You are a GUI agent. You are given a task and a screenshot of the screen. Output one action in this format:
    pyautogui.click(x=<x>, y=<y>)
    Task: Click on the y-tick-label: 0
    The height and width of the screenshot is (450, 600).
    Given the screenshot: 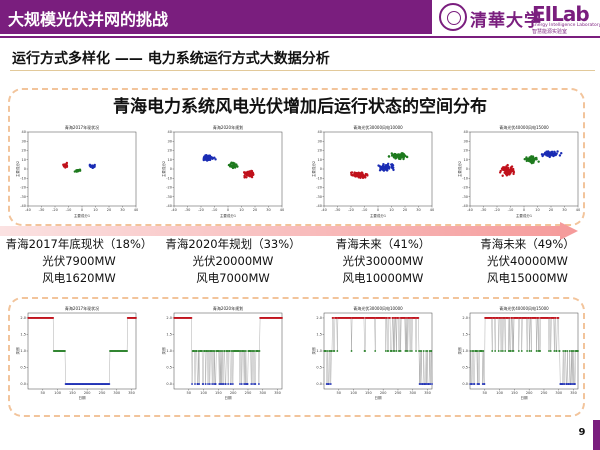 What is the action you would take?
    pyautogui.click(x=321, y=169)
    